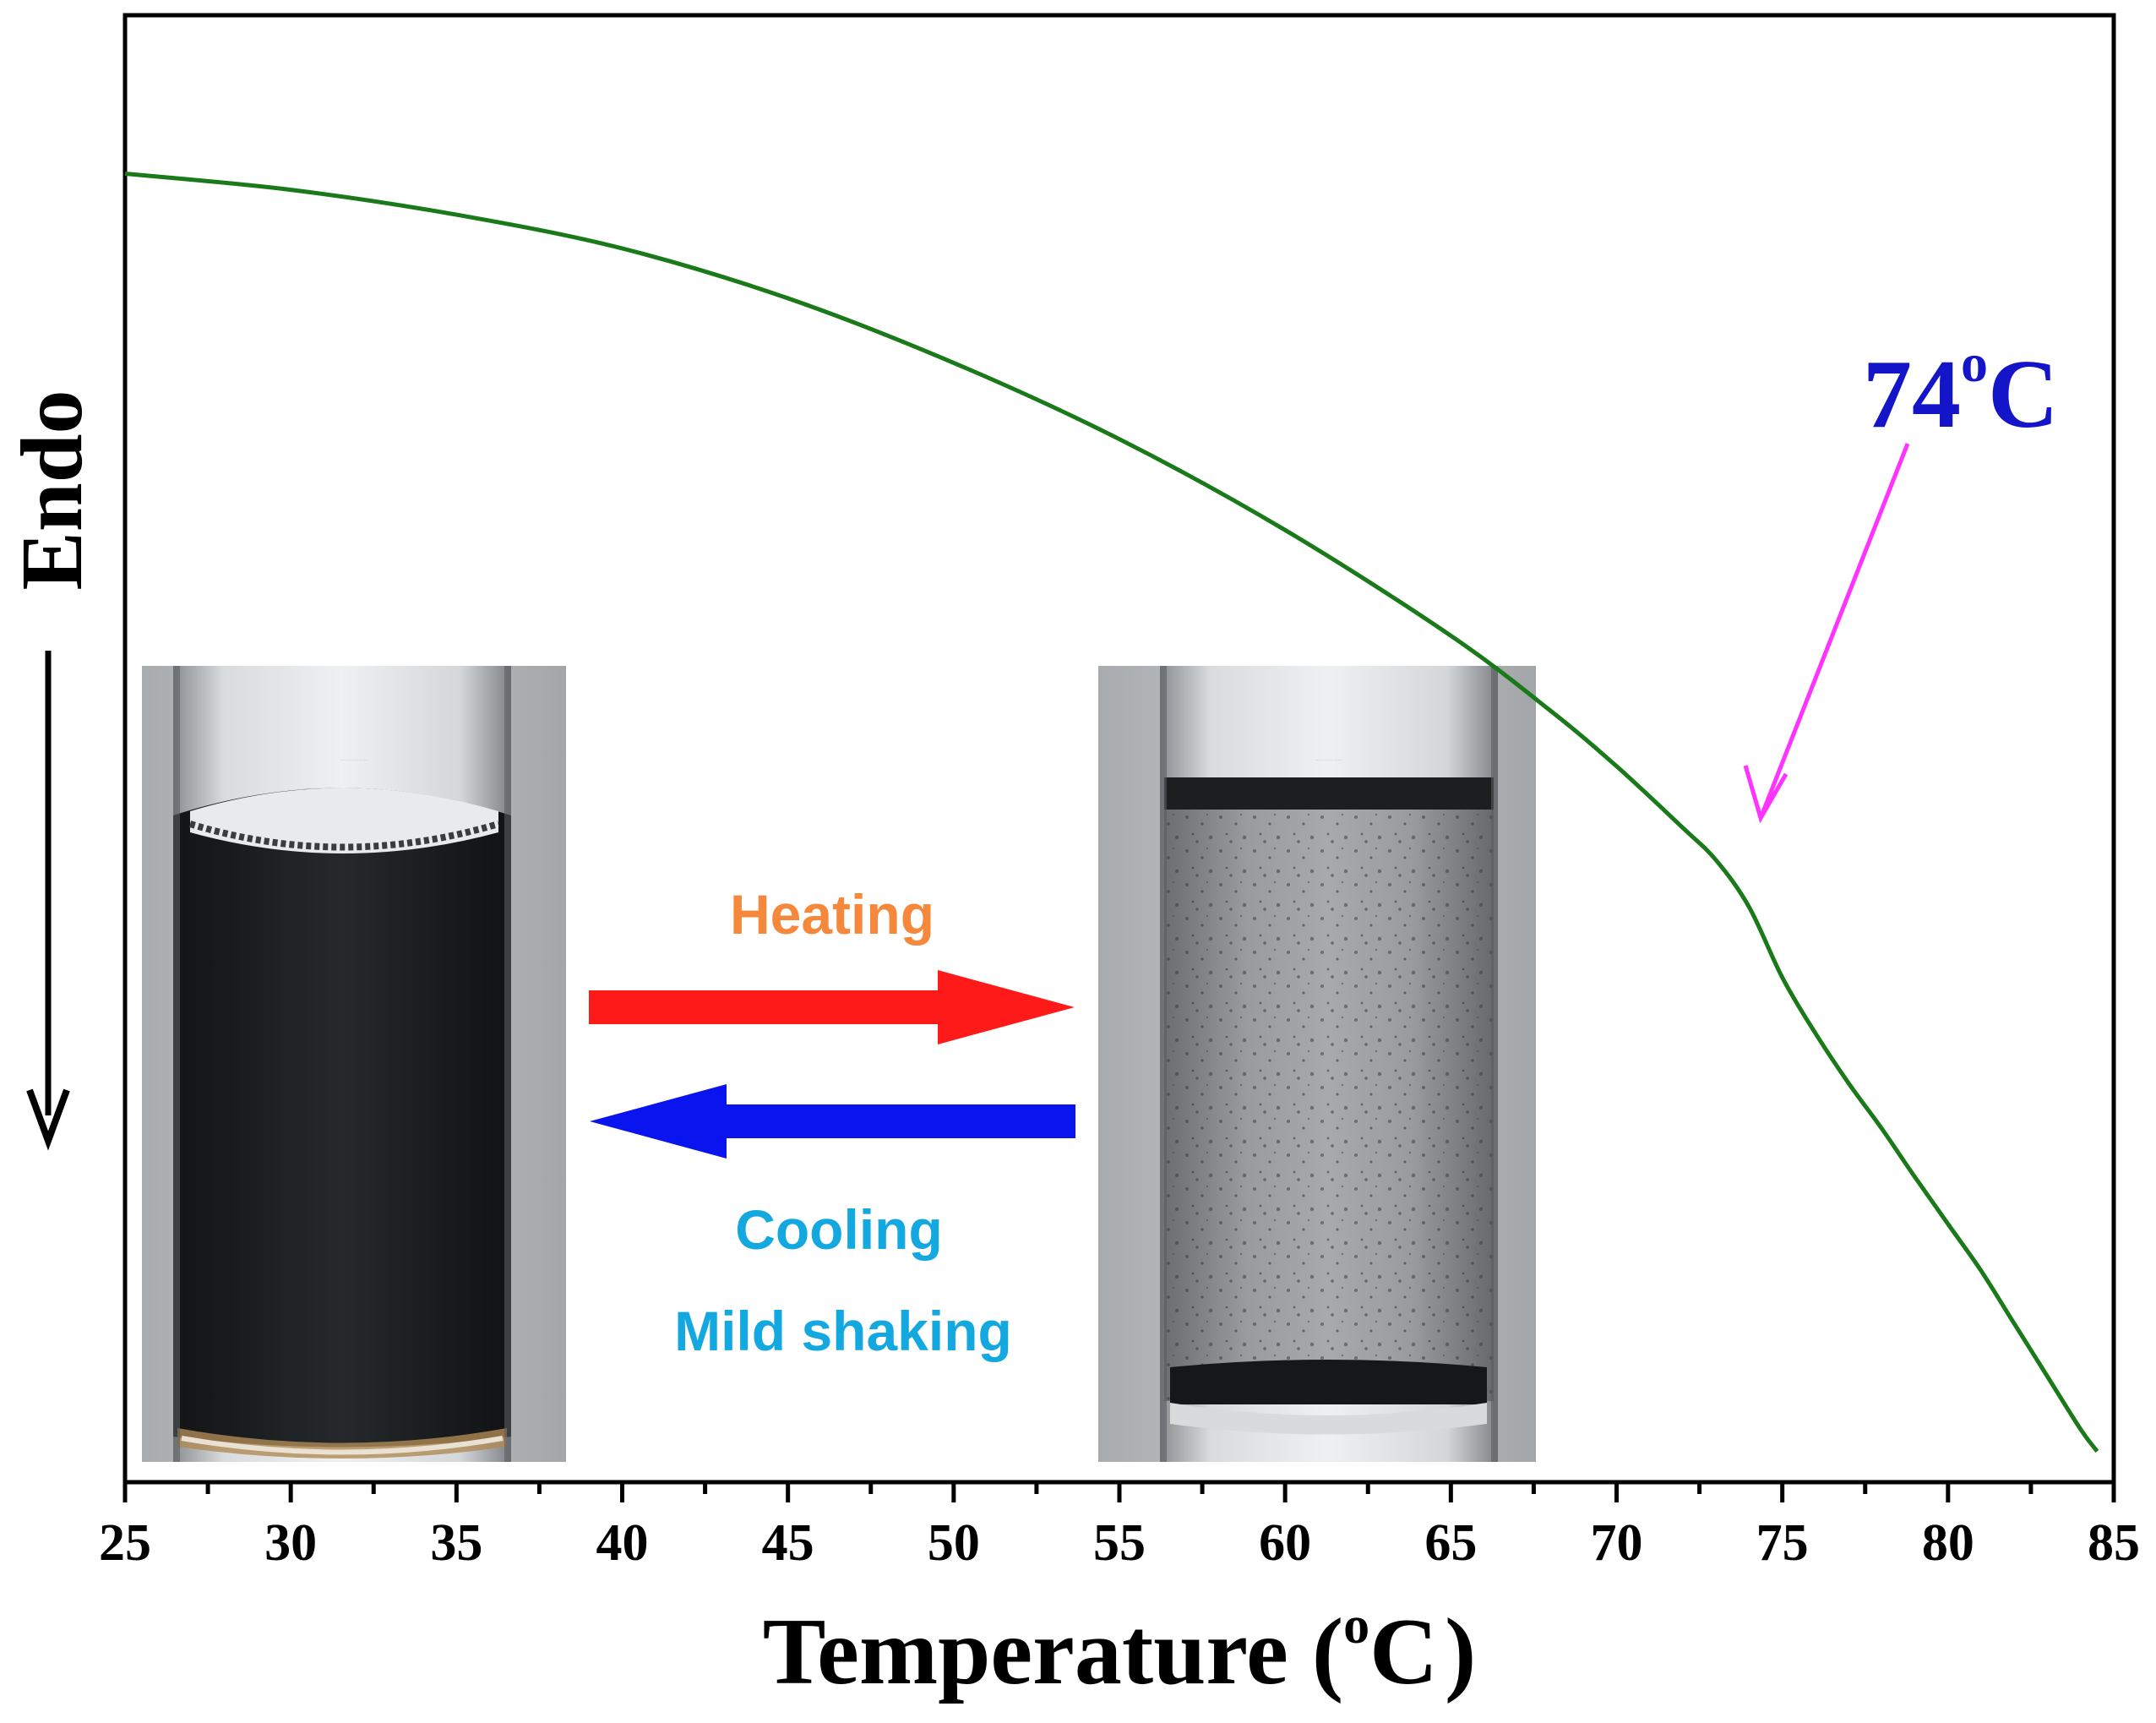 The width and height of the screenshot is (2156, 1723). Describe the element at coordinates (290, 1543) in the screenshot. I see `x-tick-label: 30` at that location.